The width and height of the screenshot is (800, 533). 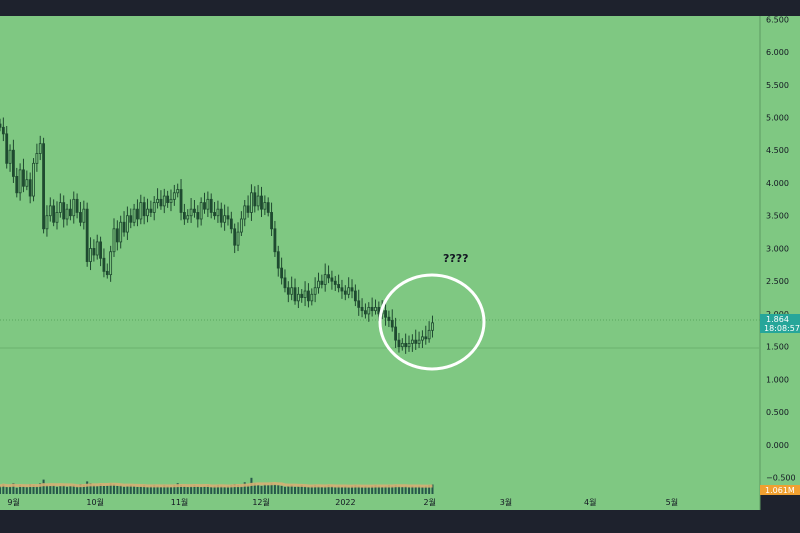 What do you see at coordinates (95, 502) in the screenshot?
I see `x-tick-label: 10월` at bounding box center [95, 502].